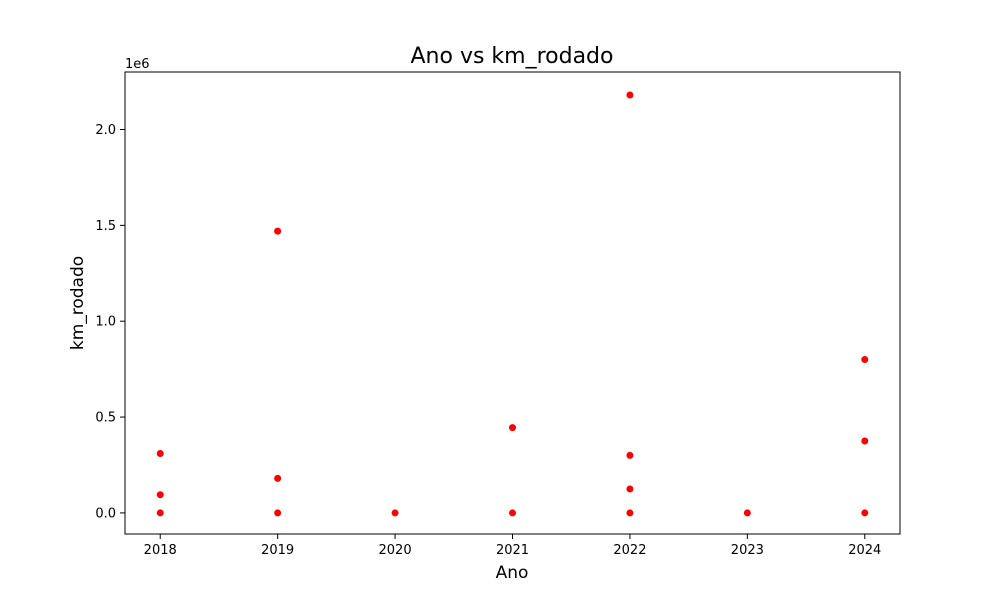 The width and height of the screenshot is (1000, 600). What do you see at coordinates (105, 418) in the screenshot?
I see `y-tick-label: 0.5` at bounding box center [105, 418].